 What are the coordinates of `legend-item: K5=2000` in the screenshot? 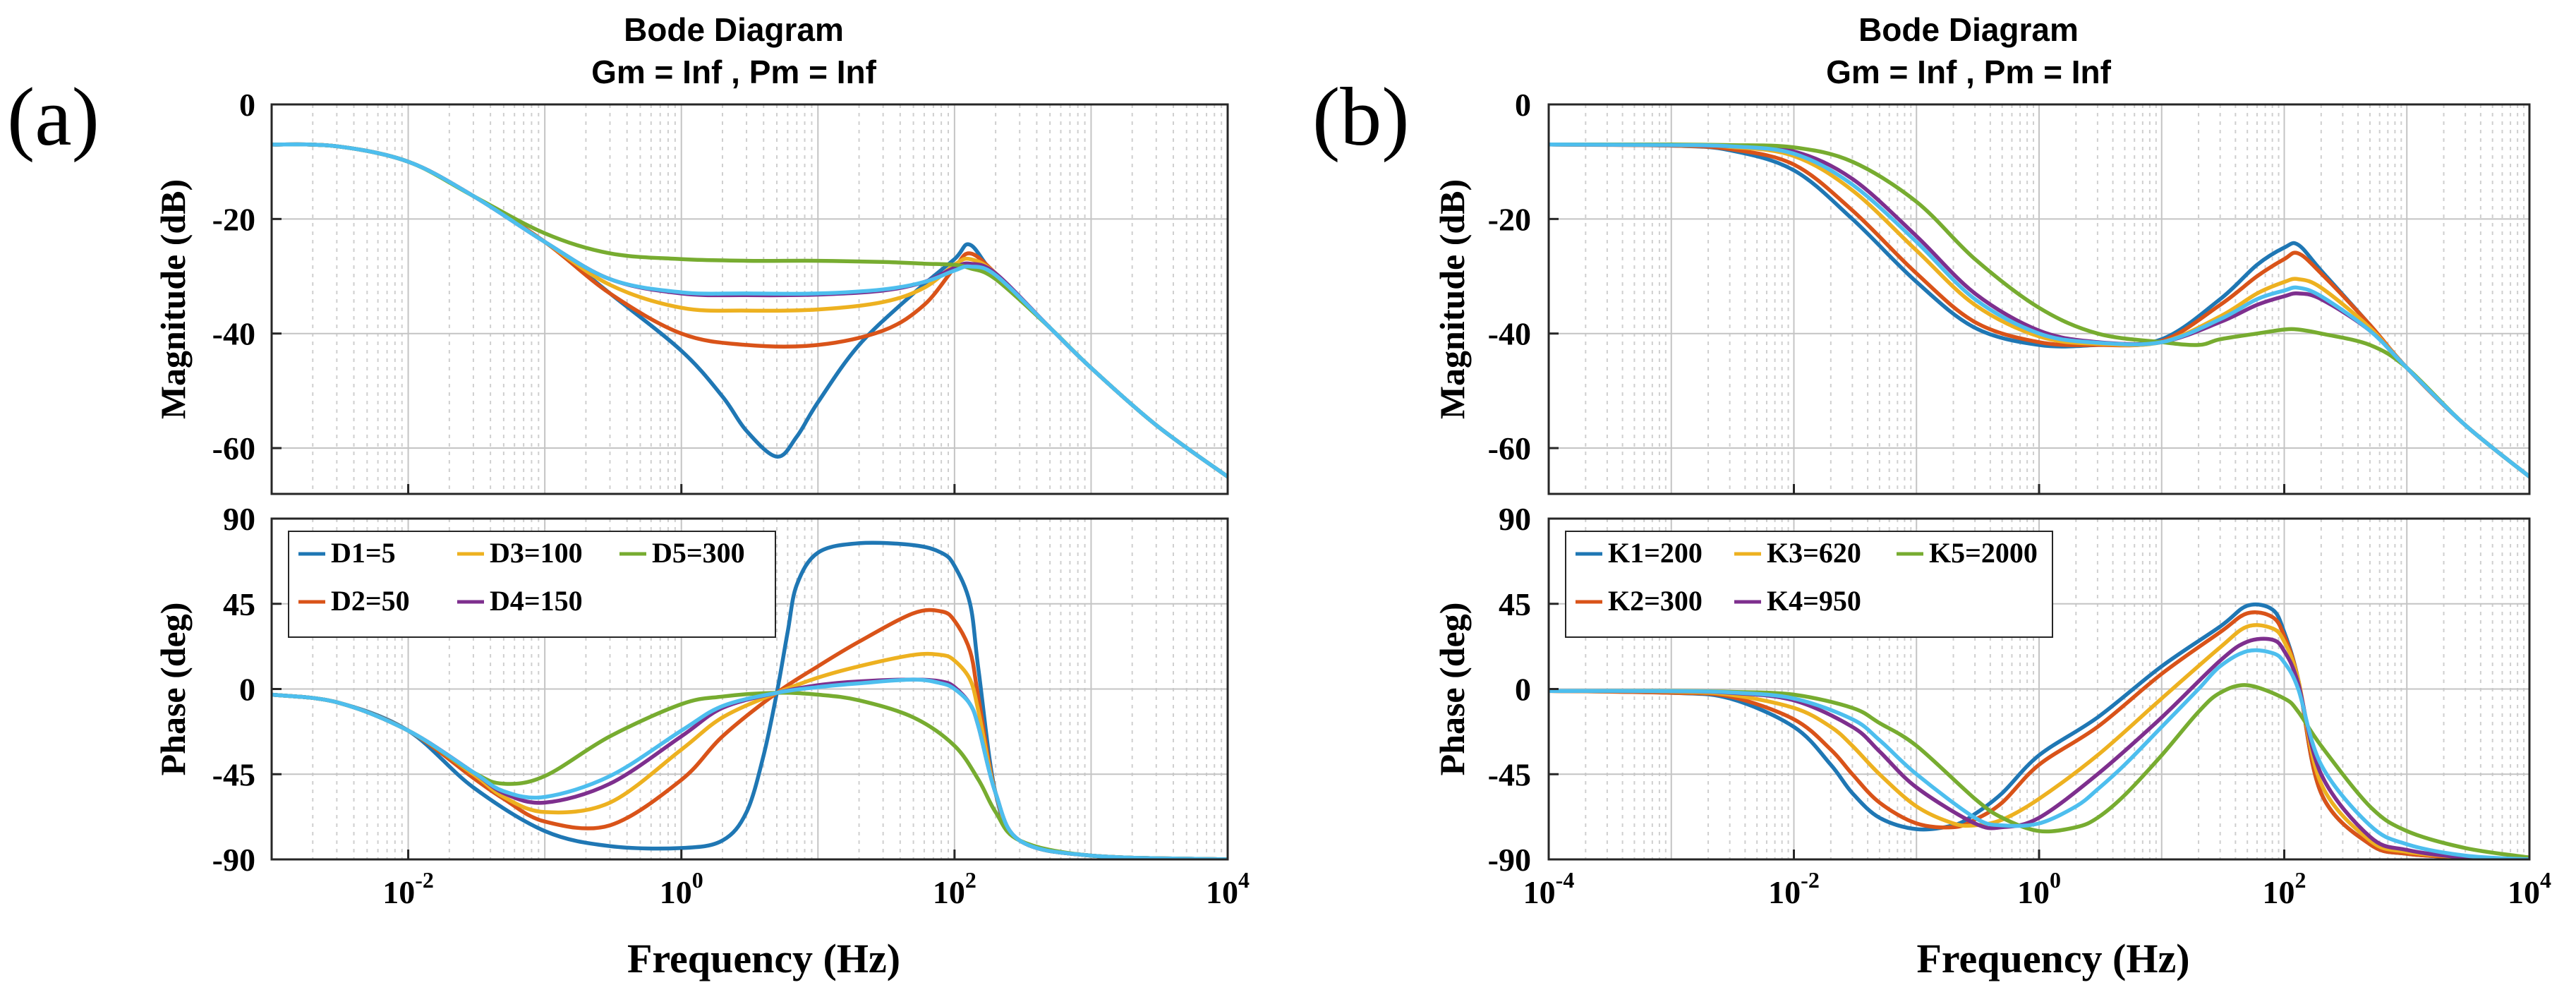 It's located at (1984, 553).